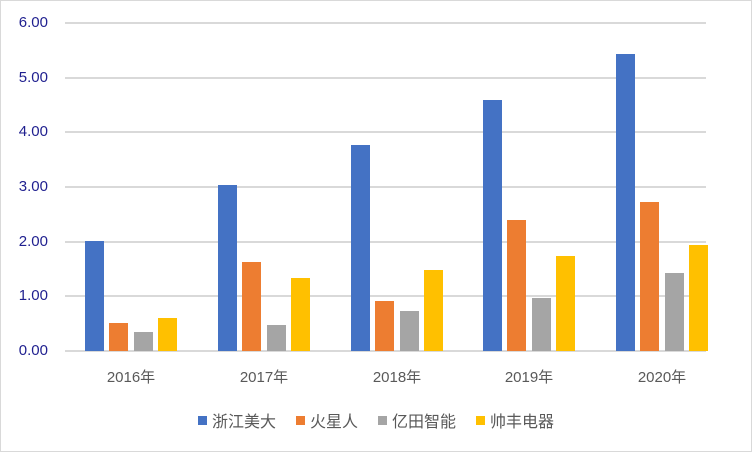  I want to click on legend-item: 帅丰电器, so click(515, 420).